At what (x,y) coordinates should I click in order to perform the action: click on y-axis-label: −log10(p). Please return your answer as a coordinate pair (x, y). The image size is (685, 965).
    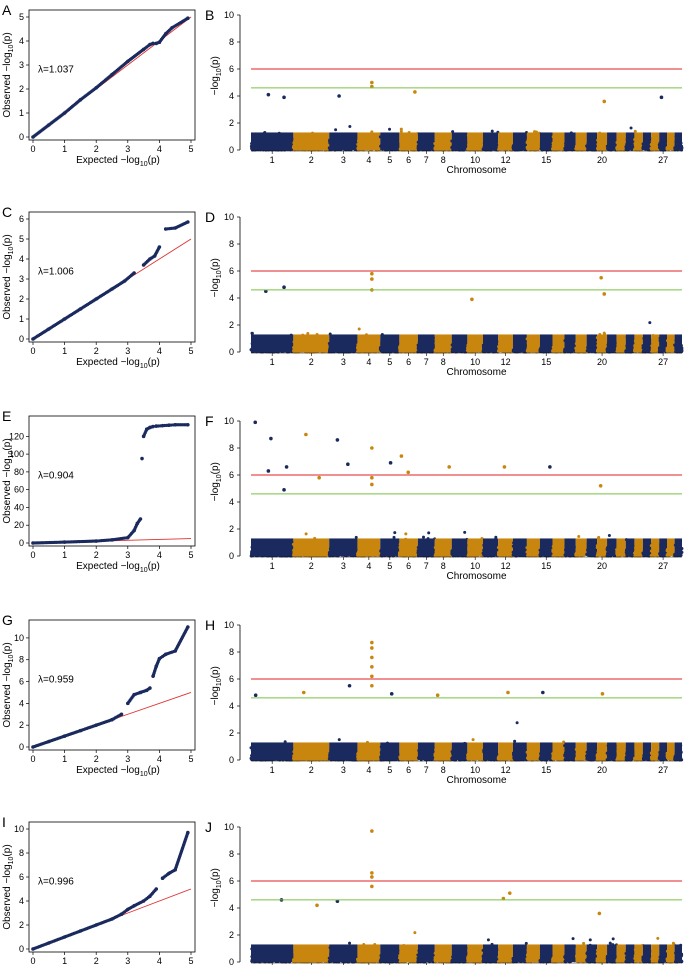
    Looking at the image, I should click on (216, 481).